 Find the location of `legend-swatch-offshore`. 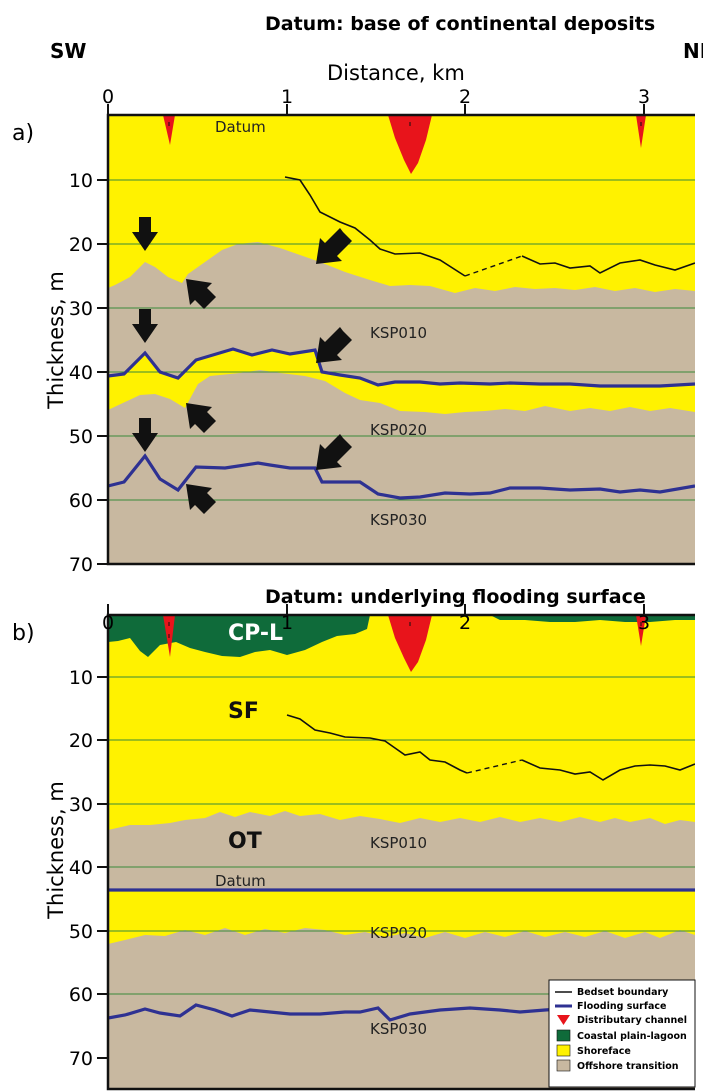

legend-swatch-offshore is located at coordinates (563, 1065).